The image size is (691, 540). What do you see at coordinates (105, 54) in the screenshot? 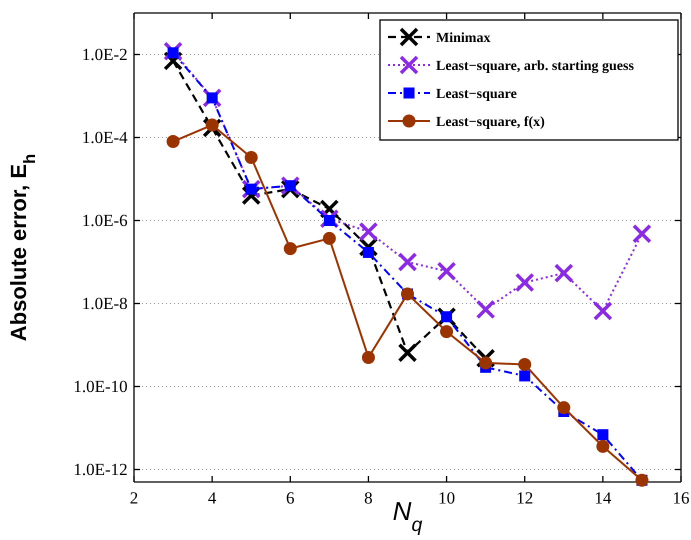
I see `y-tick-label: 1.0E-2` at bounding box center [105, 54].